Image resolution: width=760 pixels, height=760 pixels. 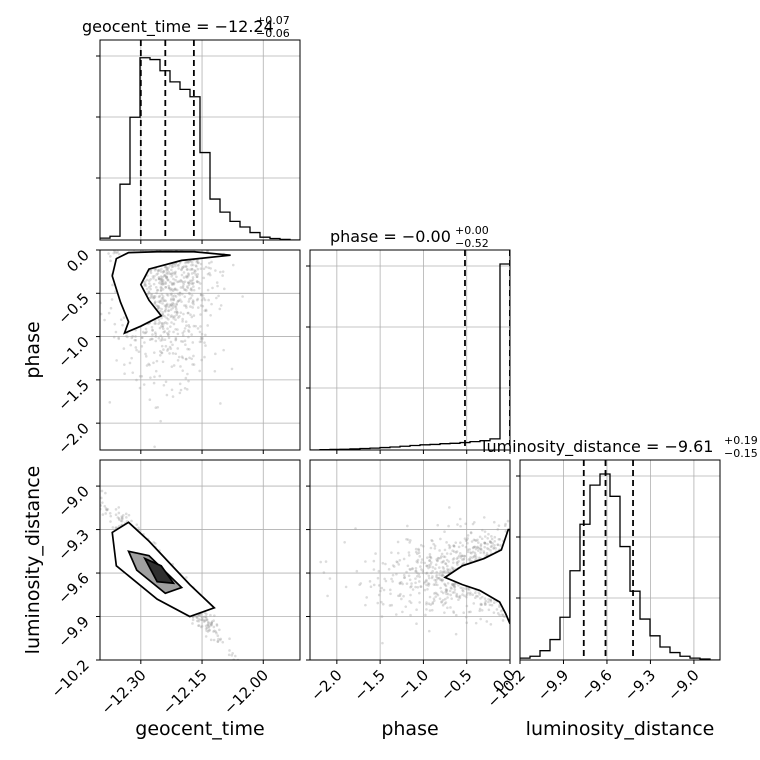 I want to click on title-luminosity-distance-sub: −0.15, so click(x=741, y=453).